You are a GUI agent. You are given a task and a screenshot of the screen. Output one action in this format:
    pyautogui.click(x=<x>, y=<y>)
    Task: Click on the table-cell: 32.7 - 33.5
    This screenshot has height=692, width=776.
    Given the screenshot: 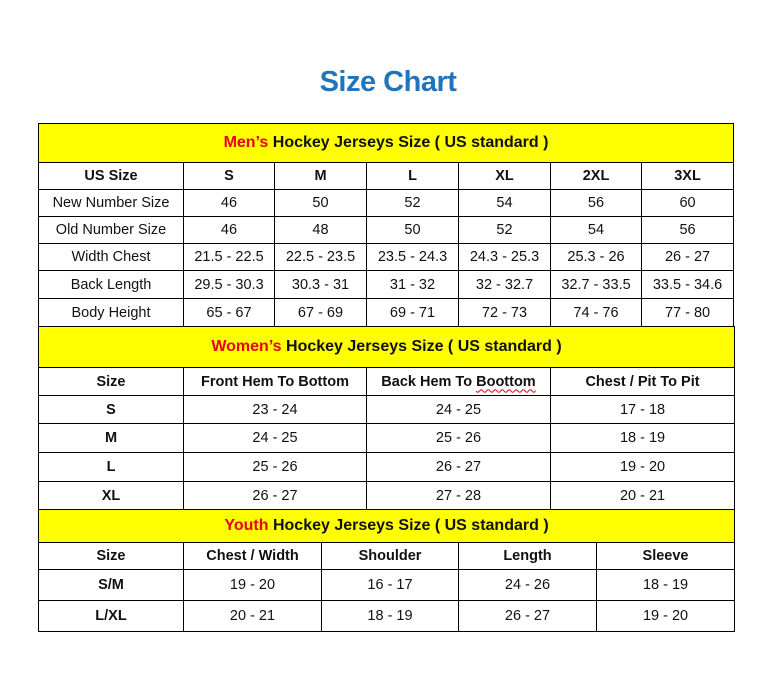 What is the action you would take?
    pyautogui.click(x=596, y=284)
    